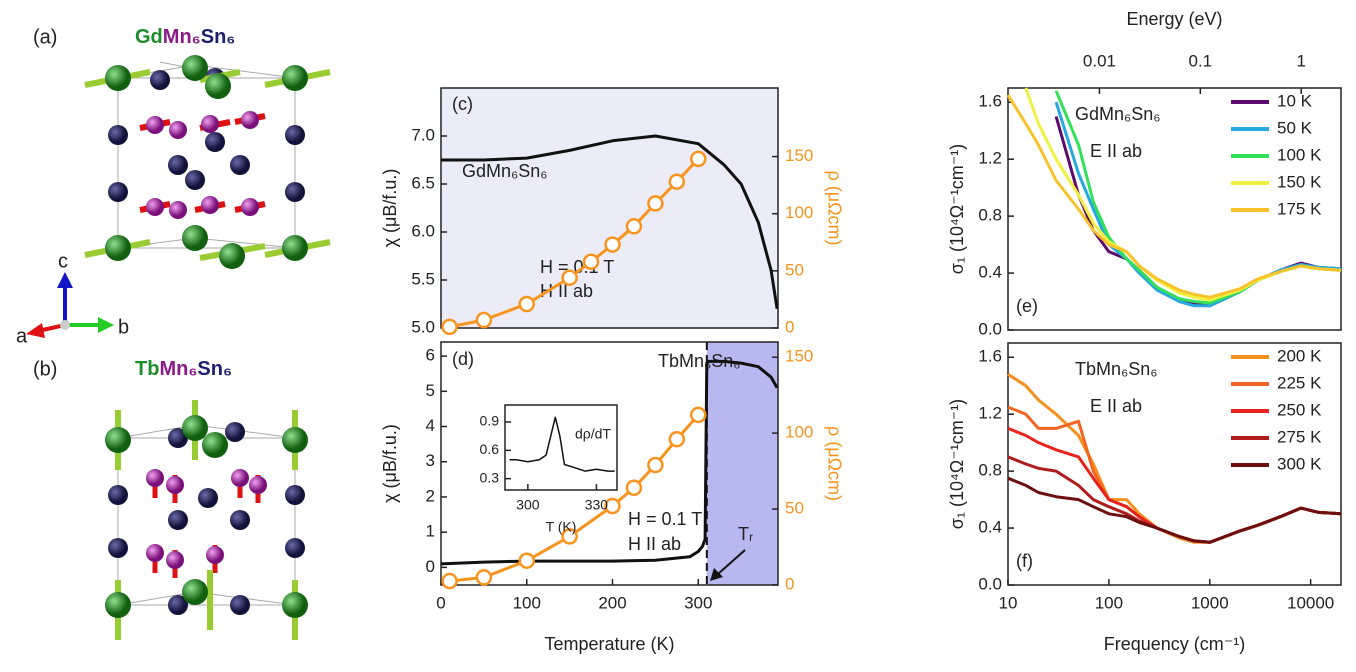 Image resolution: width=1356 pixels, height=672 pixels. Describe the element at coordinates (430, 495) in the screenshot. I see `y-tick-label: 2` at that location.